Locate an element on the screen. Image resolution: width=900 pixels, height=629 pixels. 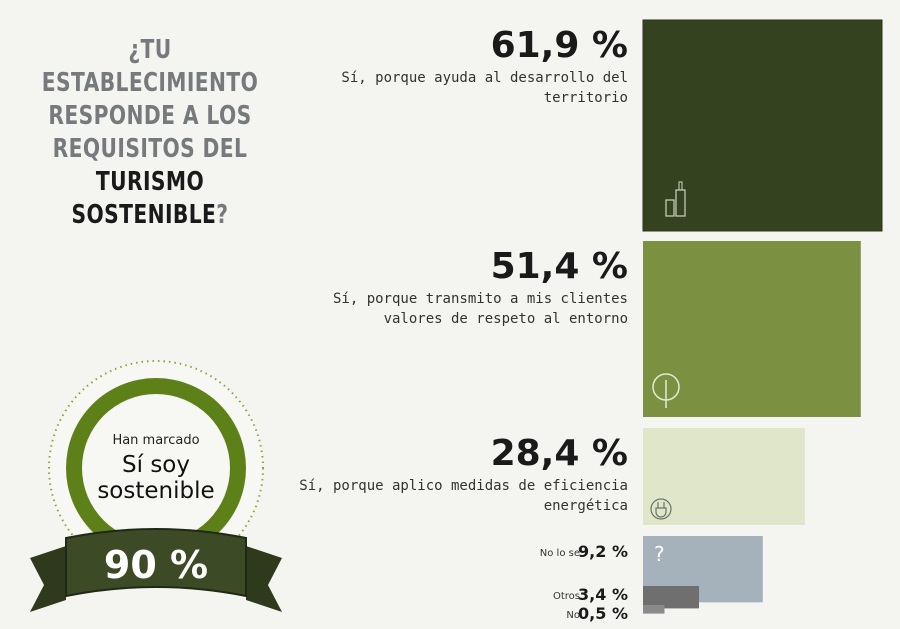
category-label-1-1: Sí, porque ayuda al desarrollo del is located at coordinates (484, 78).